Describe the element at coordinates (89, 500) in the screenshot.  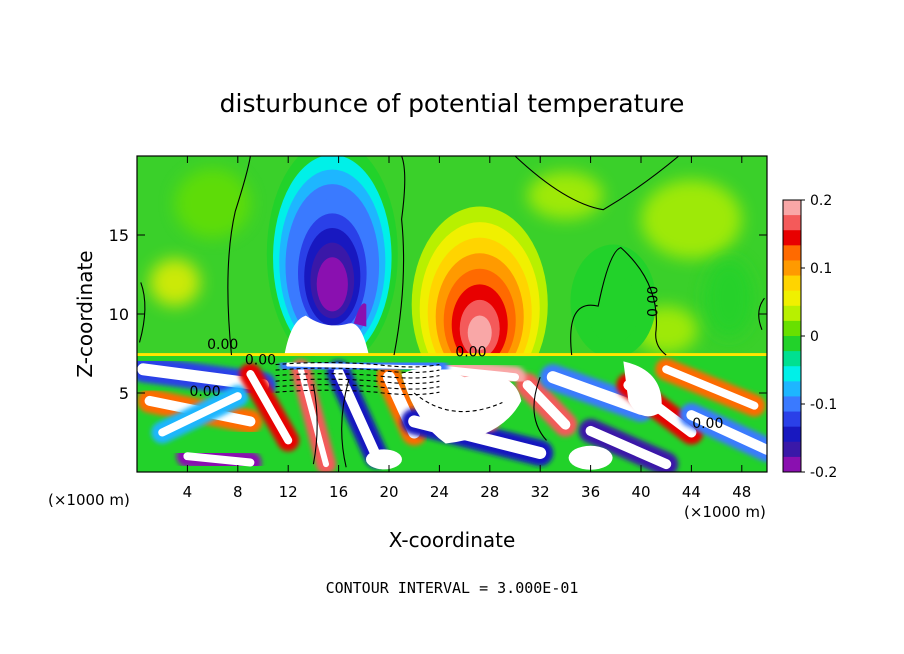
I see `x-unit-left: (×1000 m)` at that location.